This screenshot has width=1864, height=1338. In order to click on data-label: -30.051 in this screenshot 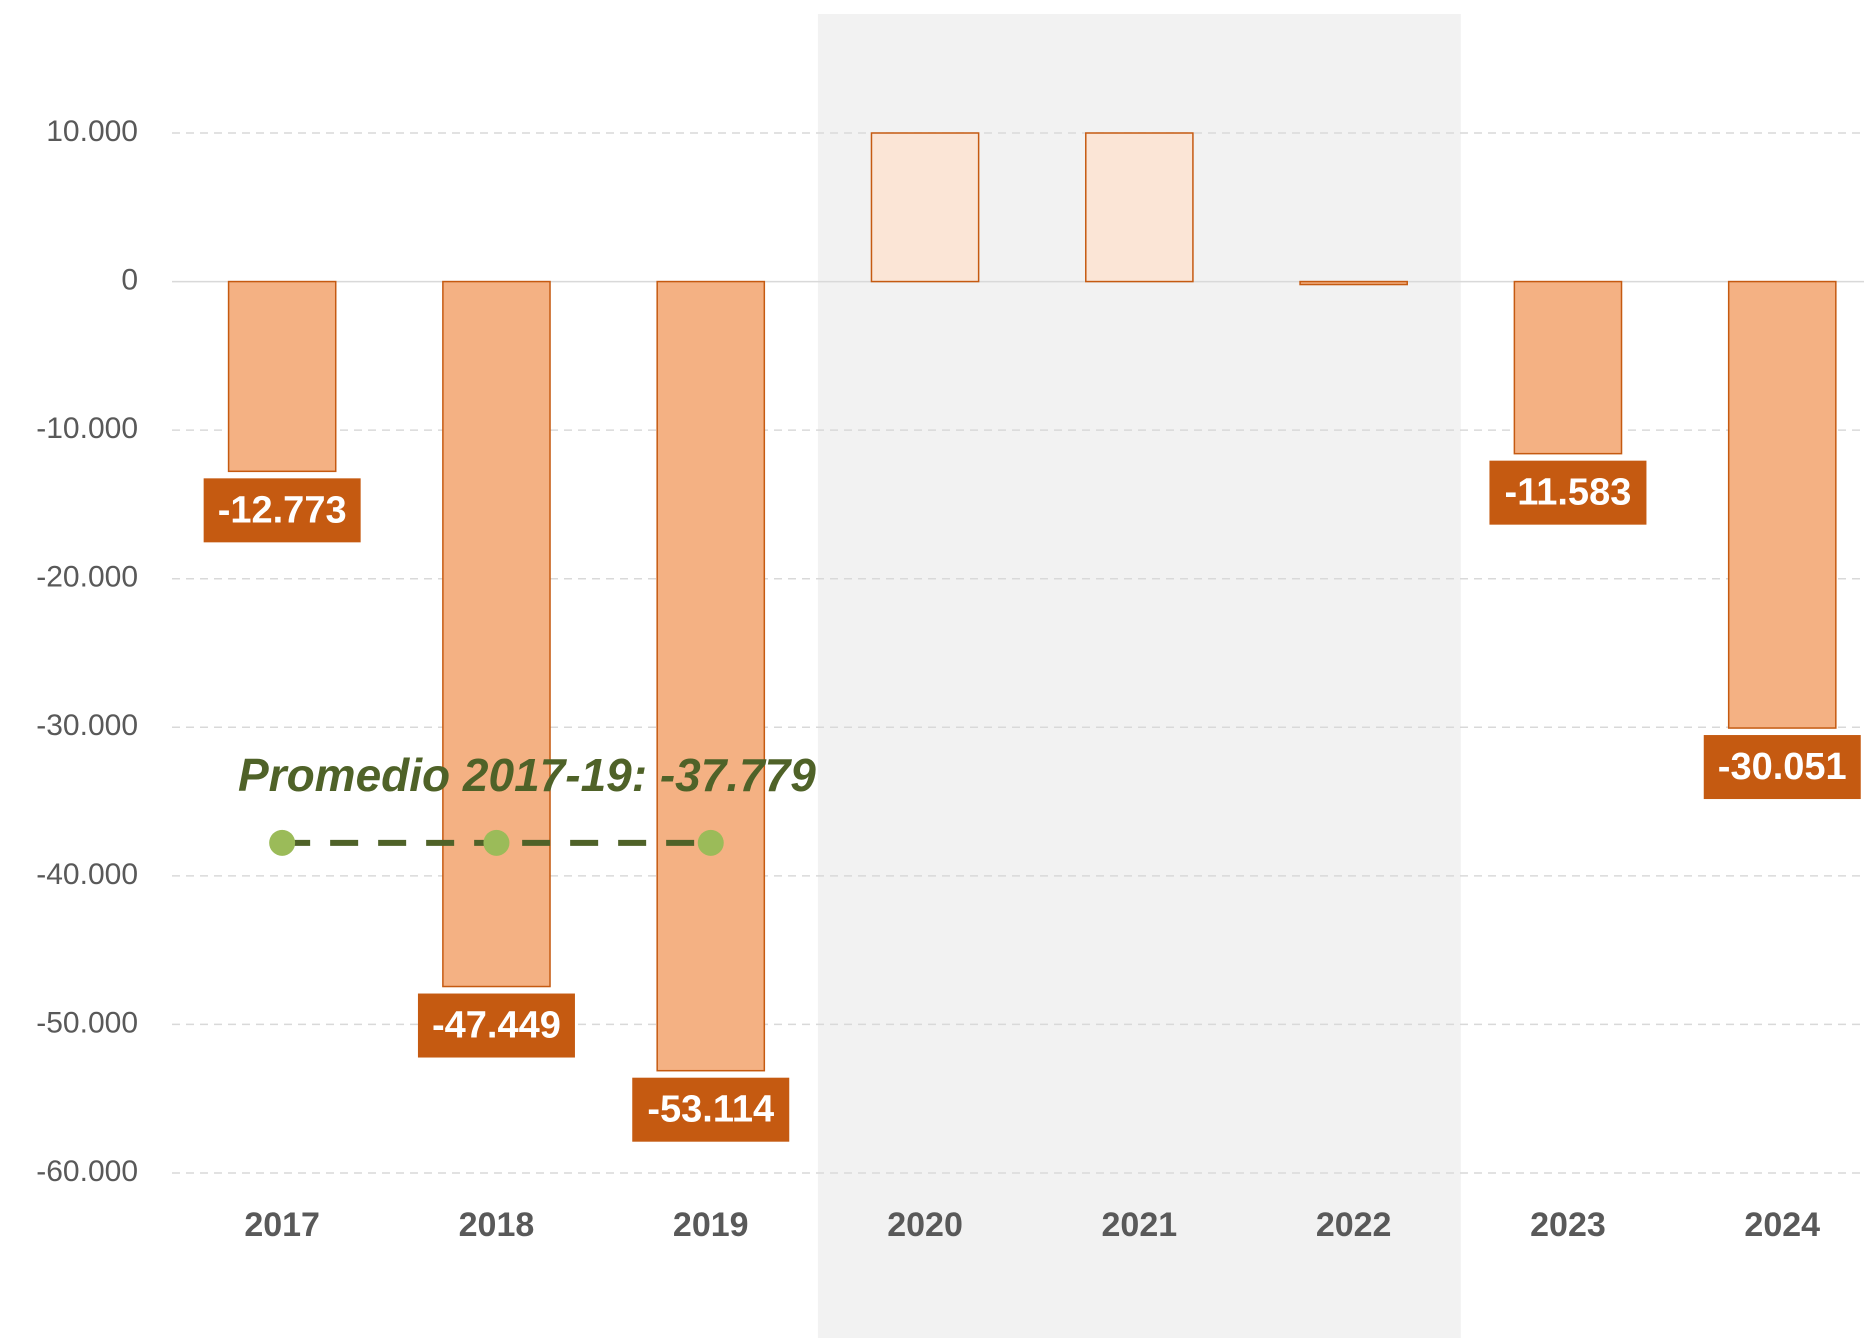, I will do `click(1782, 767)`.